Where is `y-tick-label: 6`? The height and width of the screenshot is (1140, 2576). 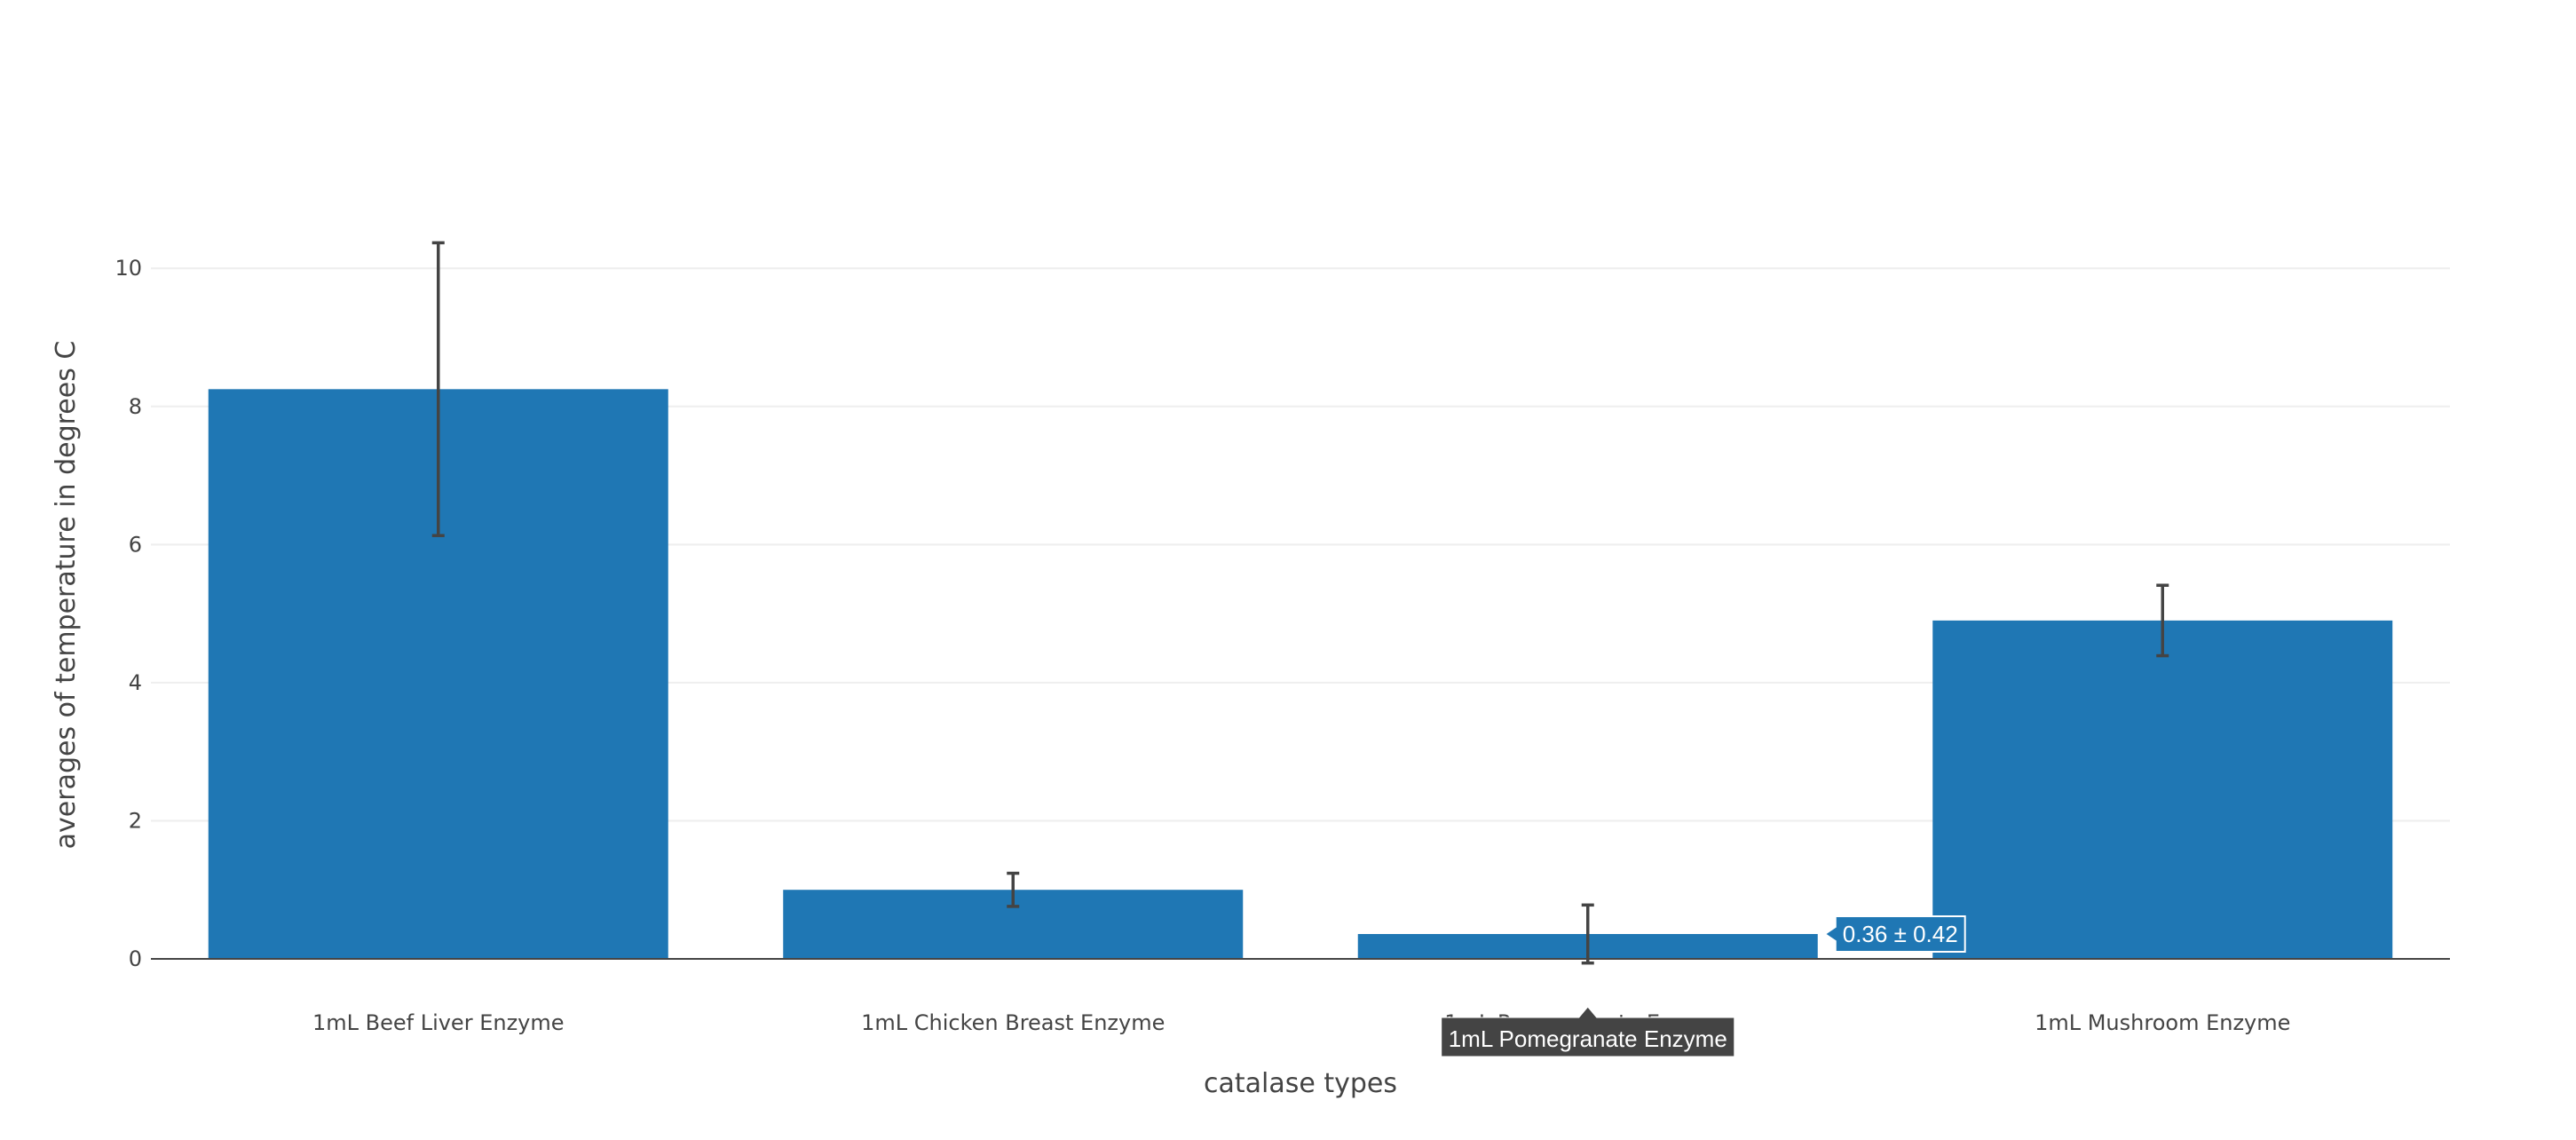 y-tick-label: 6 is located at coordinates (135, 544).